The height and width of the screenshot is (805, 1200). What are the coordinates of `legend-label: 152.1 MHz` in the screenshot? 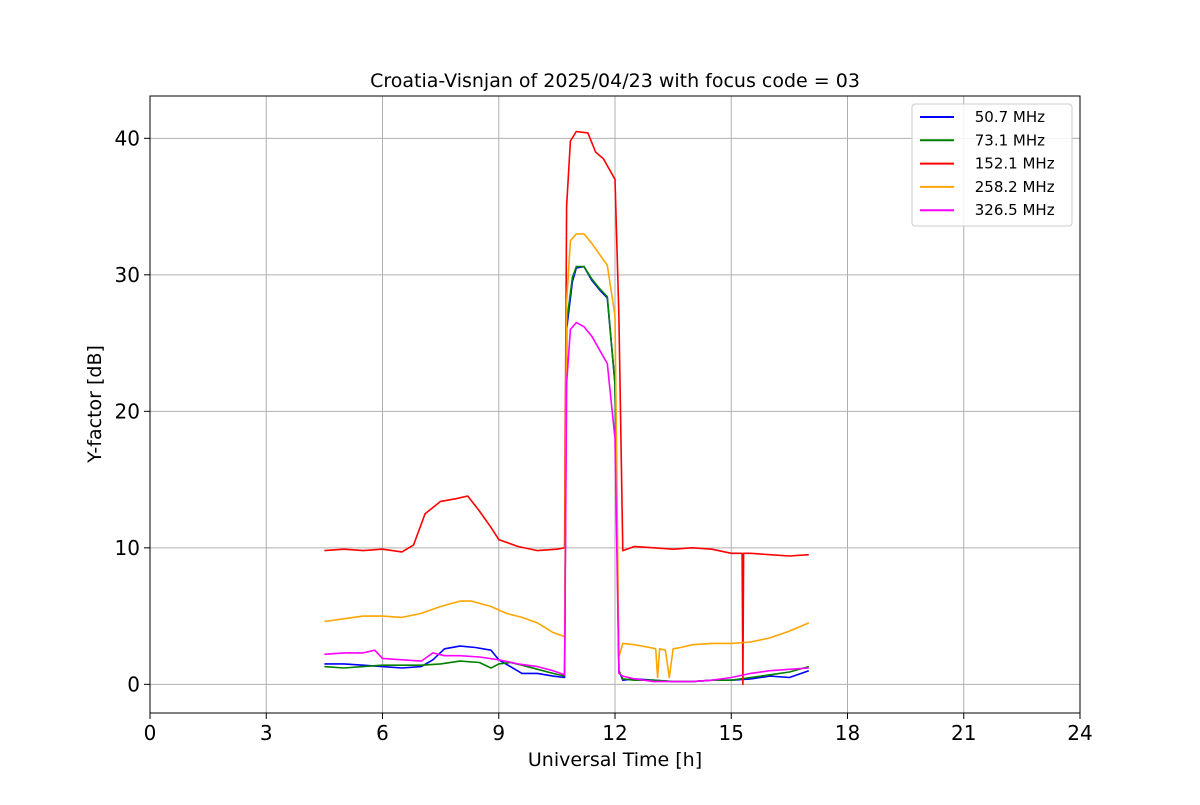 It's located at (1012, 164).